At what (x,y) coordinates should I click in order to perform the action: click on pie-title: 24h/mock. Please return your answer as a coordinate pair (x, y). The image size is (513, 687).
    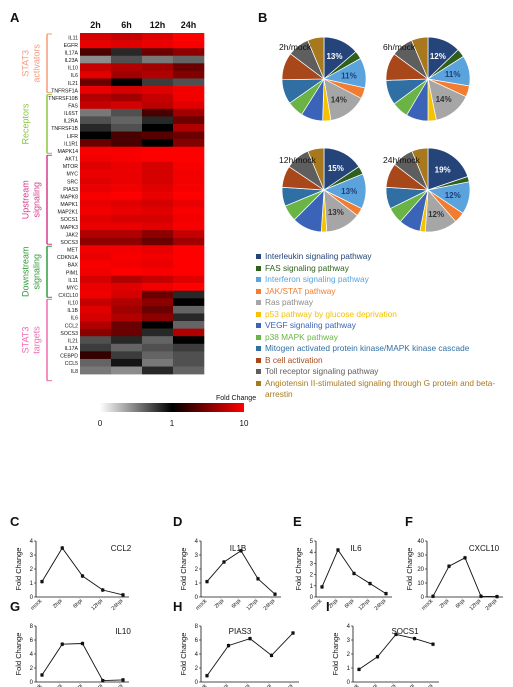
    Looking at the image, I should click on (402, 160).